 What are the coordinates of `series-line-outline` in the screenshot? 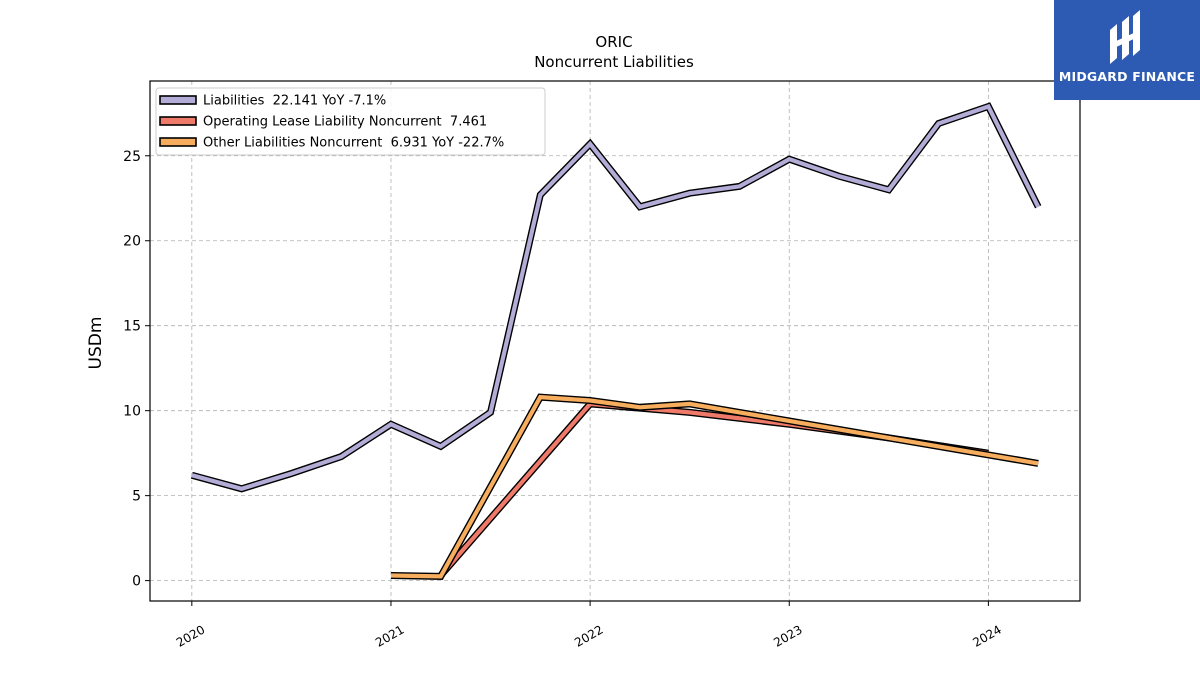 It's located at (714, 486).